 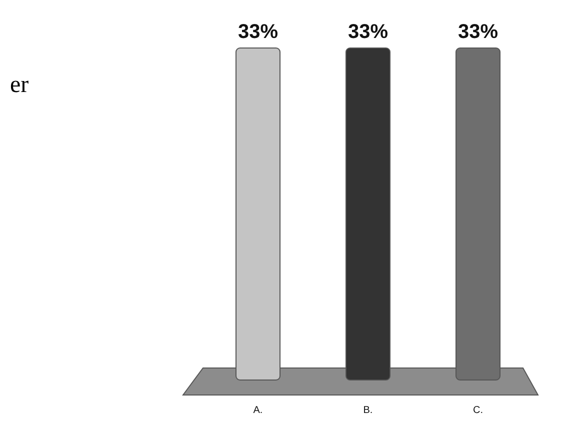 What do you see at coordinates (368, 410) in the screenshot?
I see `x-tick-label: B.` at bounding box center [368, 410].